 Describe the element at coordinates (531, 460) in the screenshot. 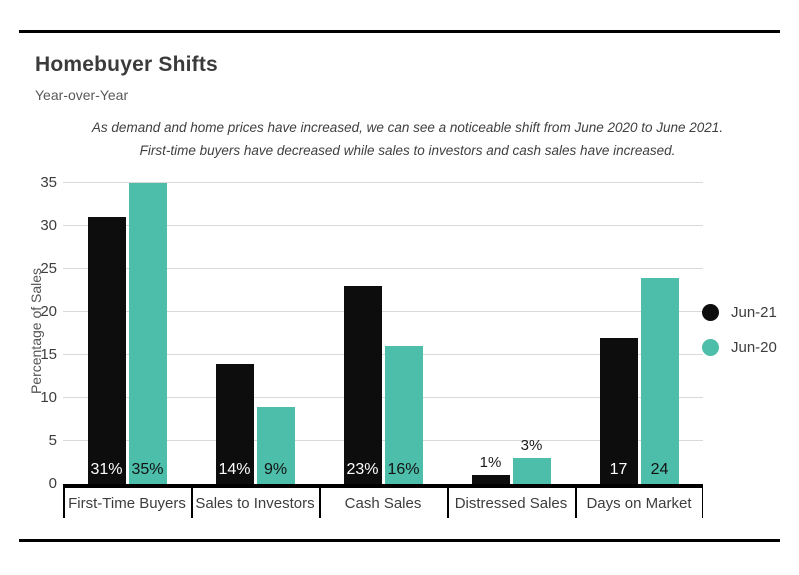

I see `bar-jun-20: 3%` at that location.